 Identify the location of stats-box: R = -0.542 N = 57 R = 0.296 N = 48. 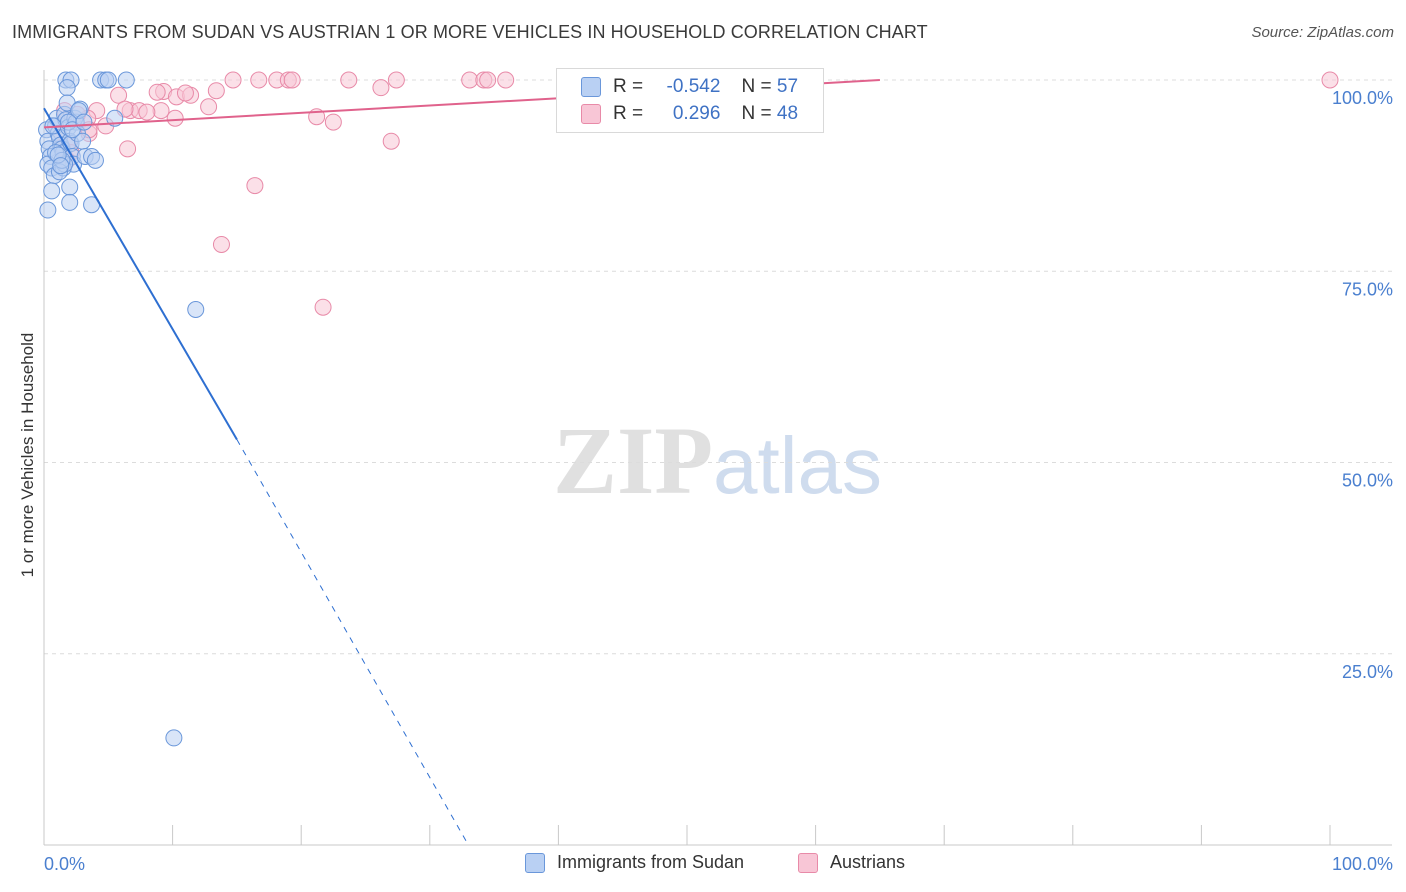
(690, 100).